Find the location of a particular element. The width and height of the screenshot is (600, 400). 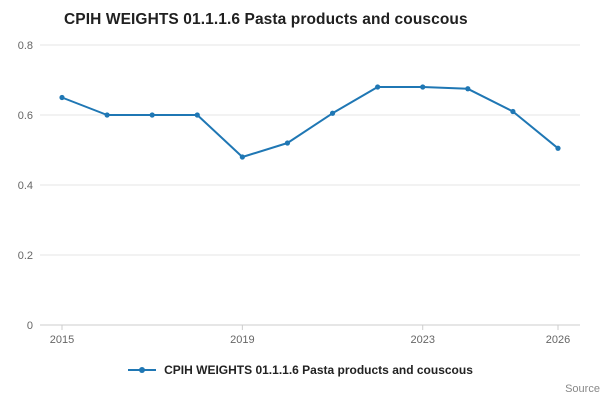

y-tick-label: 0.2 is located at coordinates (25, 256).